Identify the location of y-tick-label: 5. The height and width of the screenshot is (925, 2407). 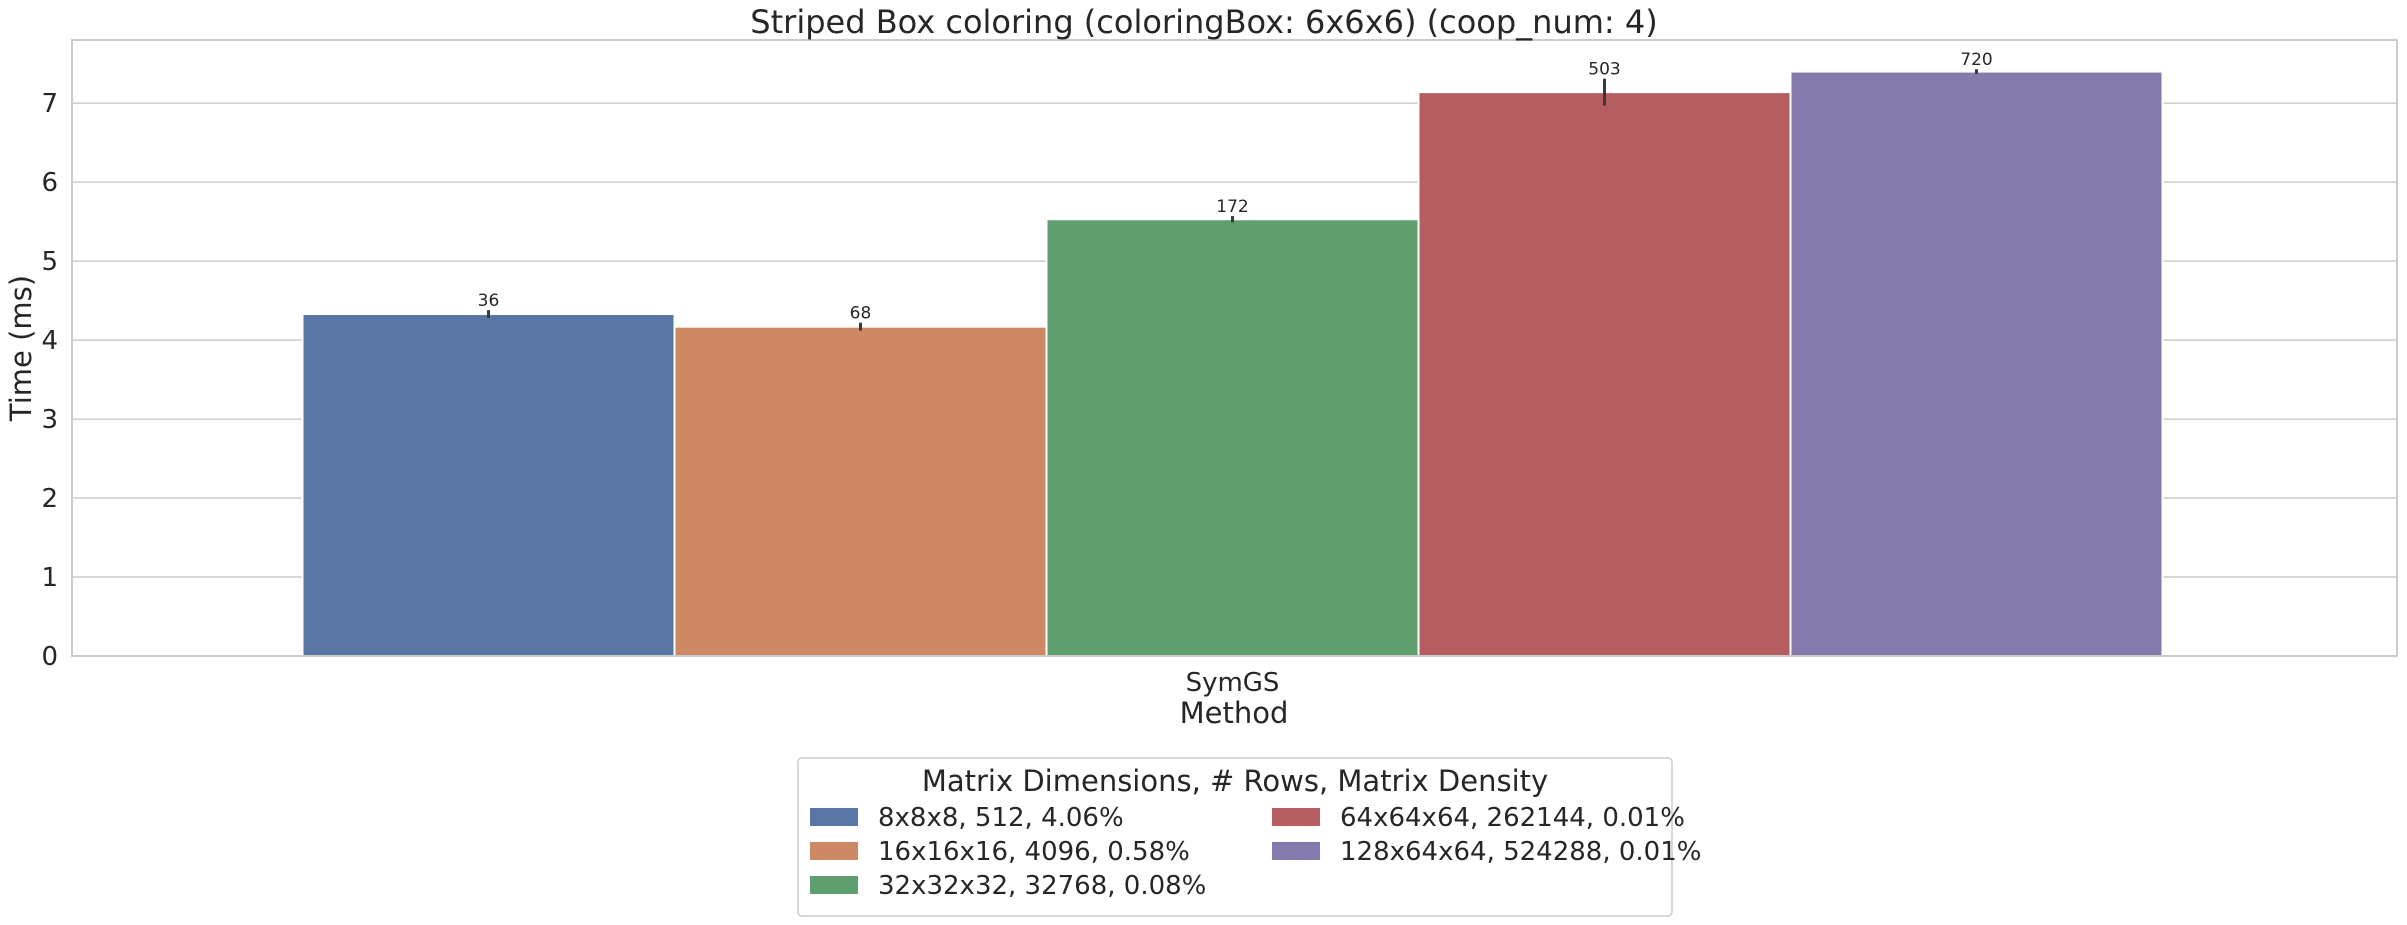
(49, 262).